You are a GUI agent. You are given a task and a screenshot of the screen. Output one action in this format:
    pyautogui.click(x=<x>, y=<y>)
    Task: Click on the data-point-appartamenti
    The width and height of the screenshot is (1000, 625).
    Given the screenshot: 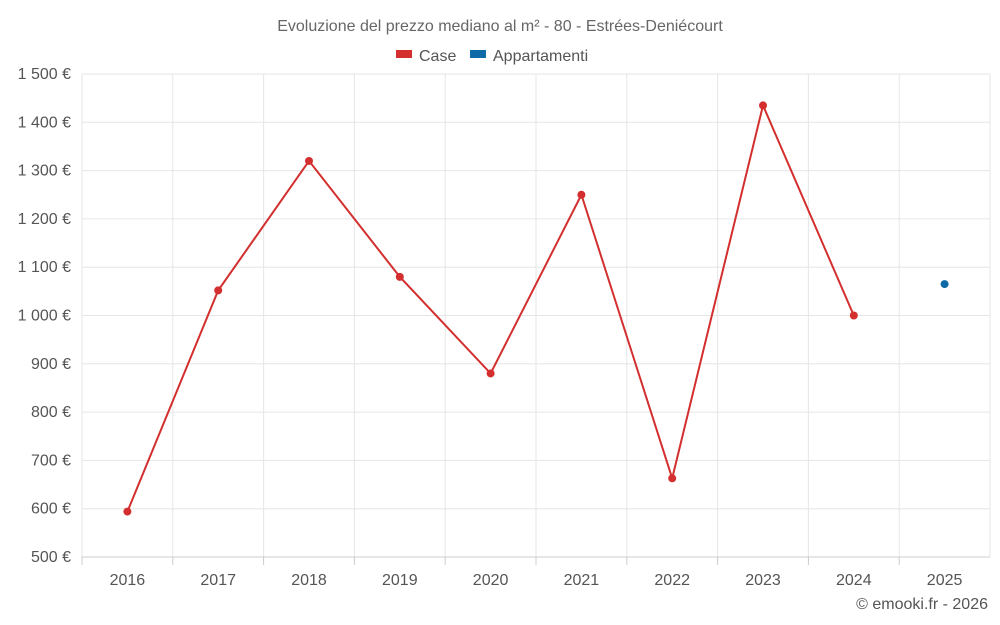 What is the action you would take?
    pyautogui.click(x=944, y=284)
    